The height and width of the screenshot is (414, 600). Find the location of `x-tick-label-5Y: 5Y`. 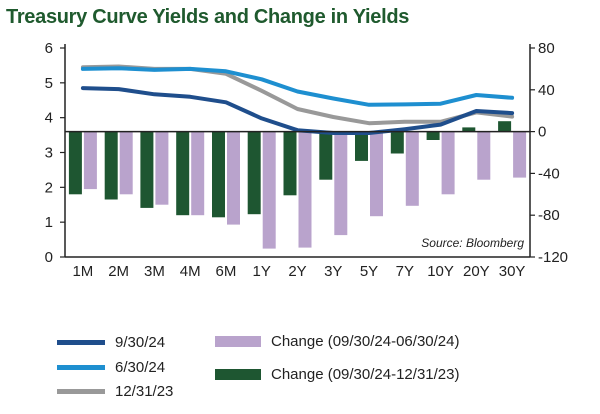

x-tick-label-5Y: 5Y is located at coordinates (369, 271).